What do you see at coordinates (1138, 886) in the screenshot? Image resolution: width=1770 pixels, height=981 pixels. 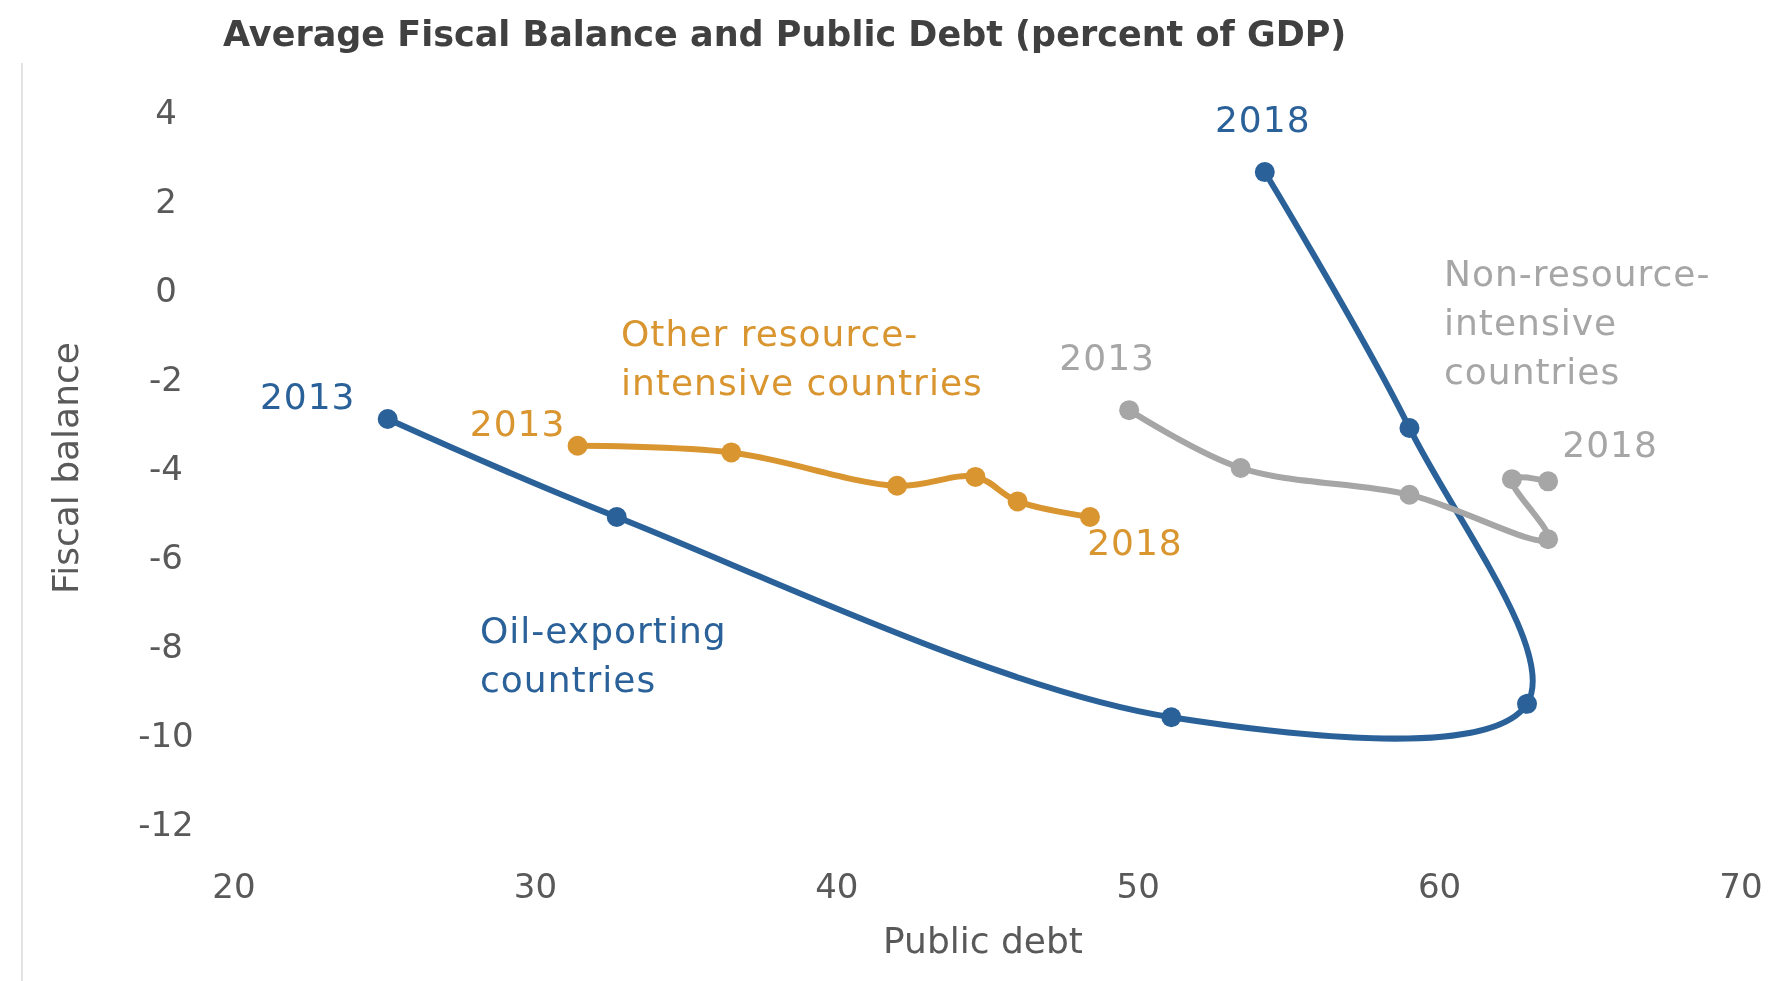 I see `x-tick-label: 50` at bounding box center [1138, 886].